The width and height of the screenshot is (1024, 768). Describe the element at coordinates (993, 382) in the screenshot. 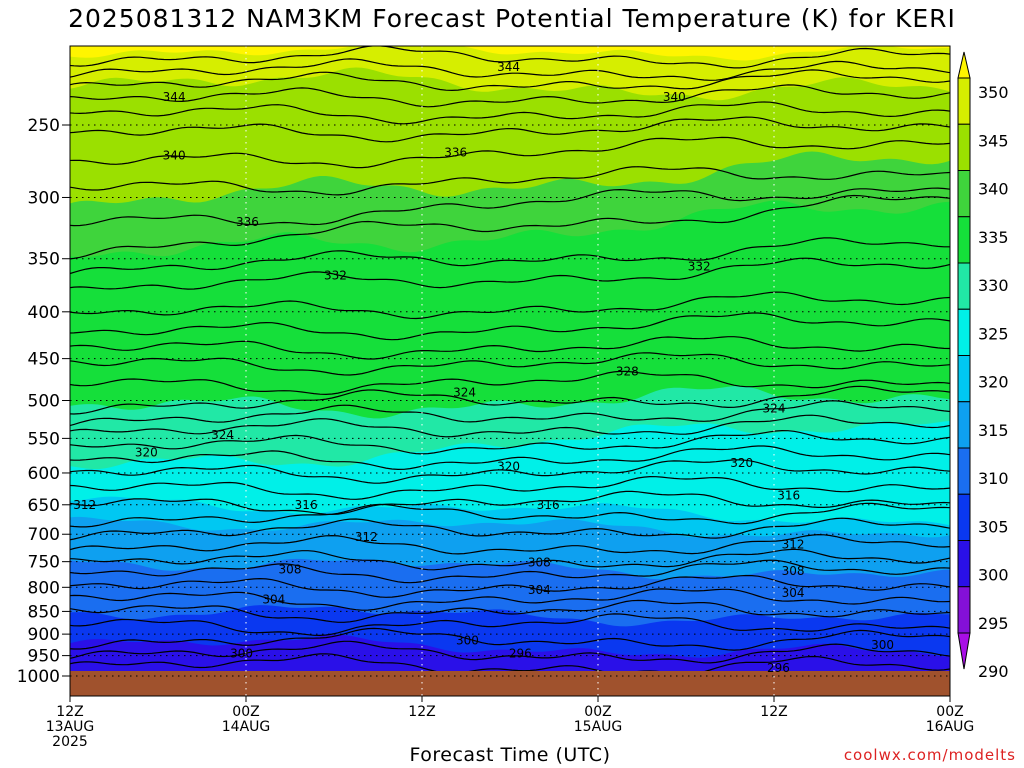

I see `colorbar-label-320: 320` at that location.